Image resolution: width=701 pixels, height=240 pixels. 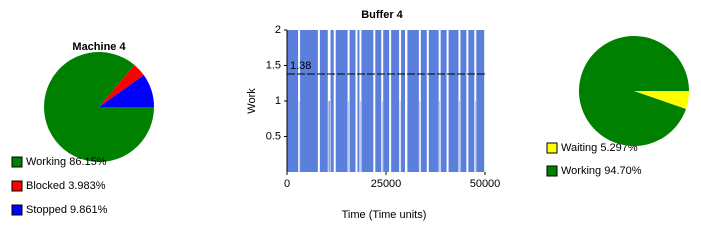 What do you see at coordinates (386, 184) in the screenshot?
I see `x-tick-label: 25000` at bounding box center [386, 184].